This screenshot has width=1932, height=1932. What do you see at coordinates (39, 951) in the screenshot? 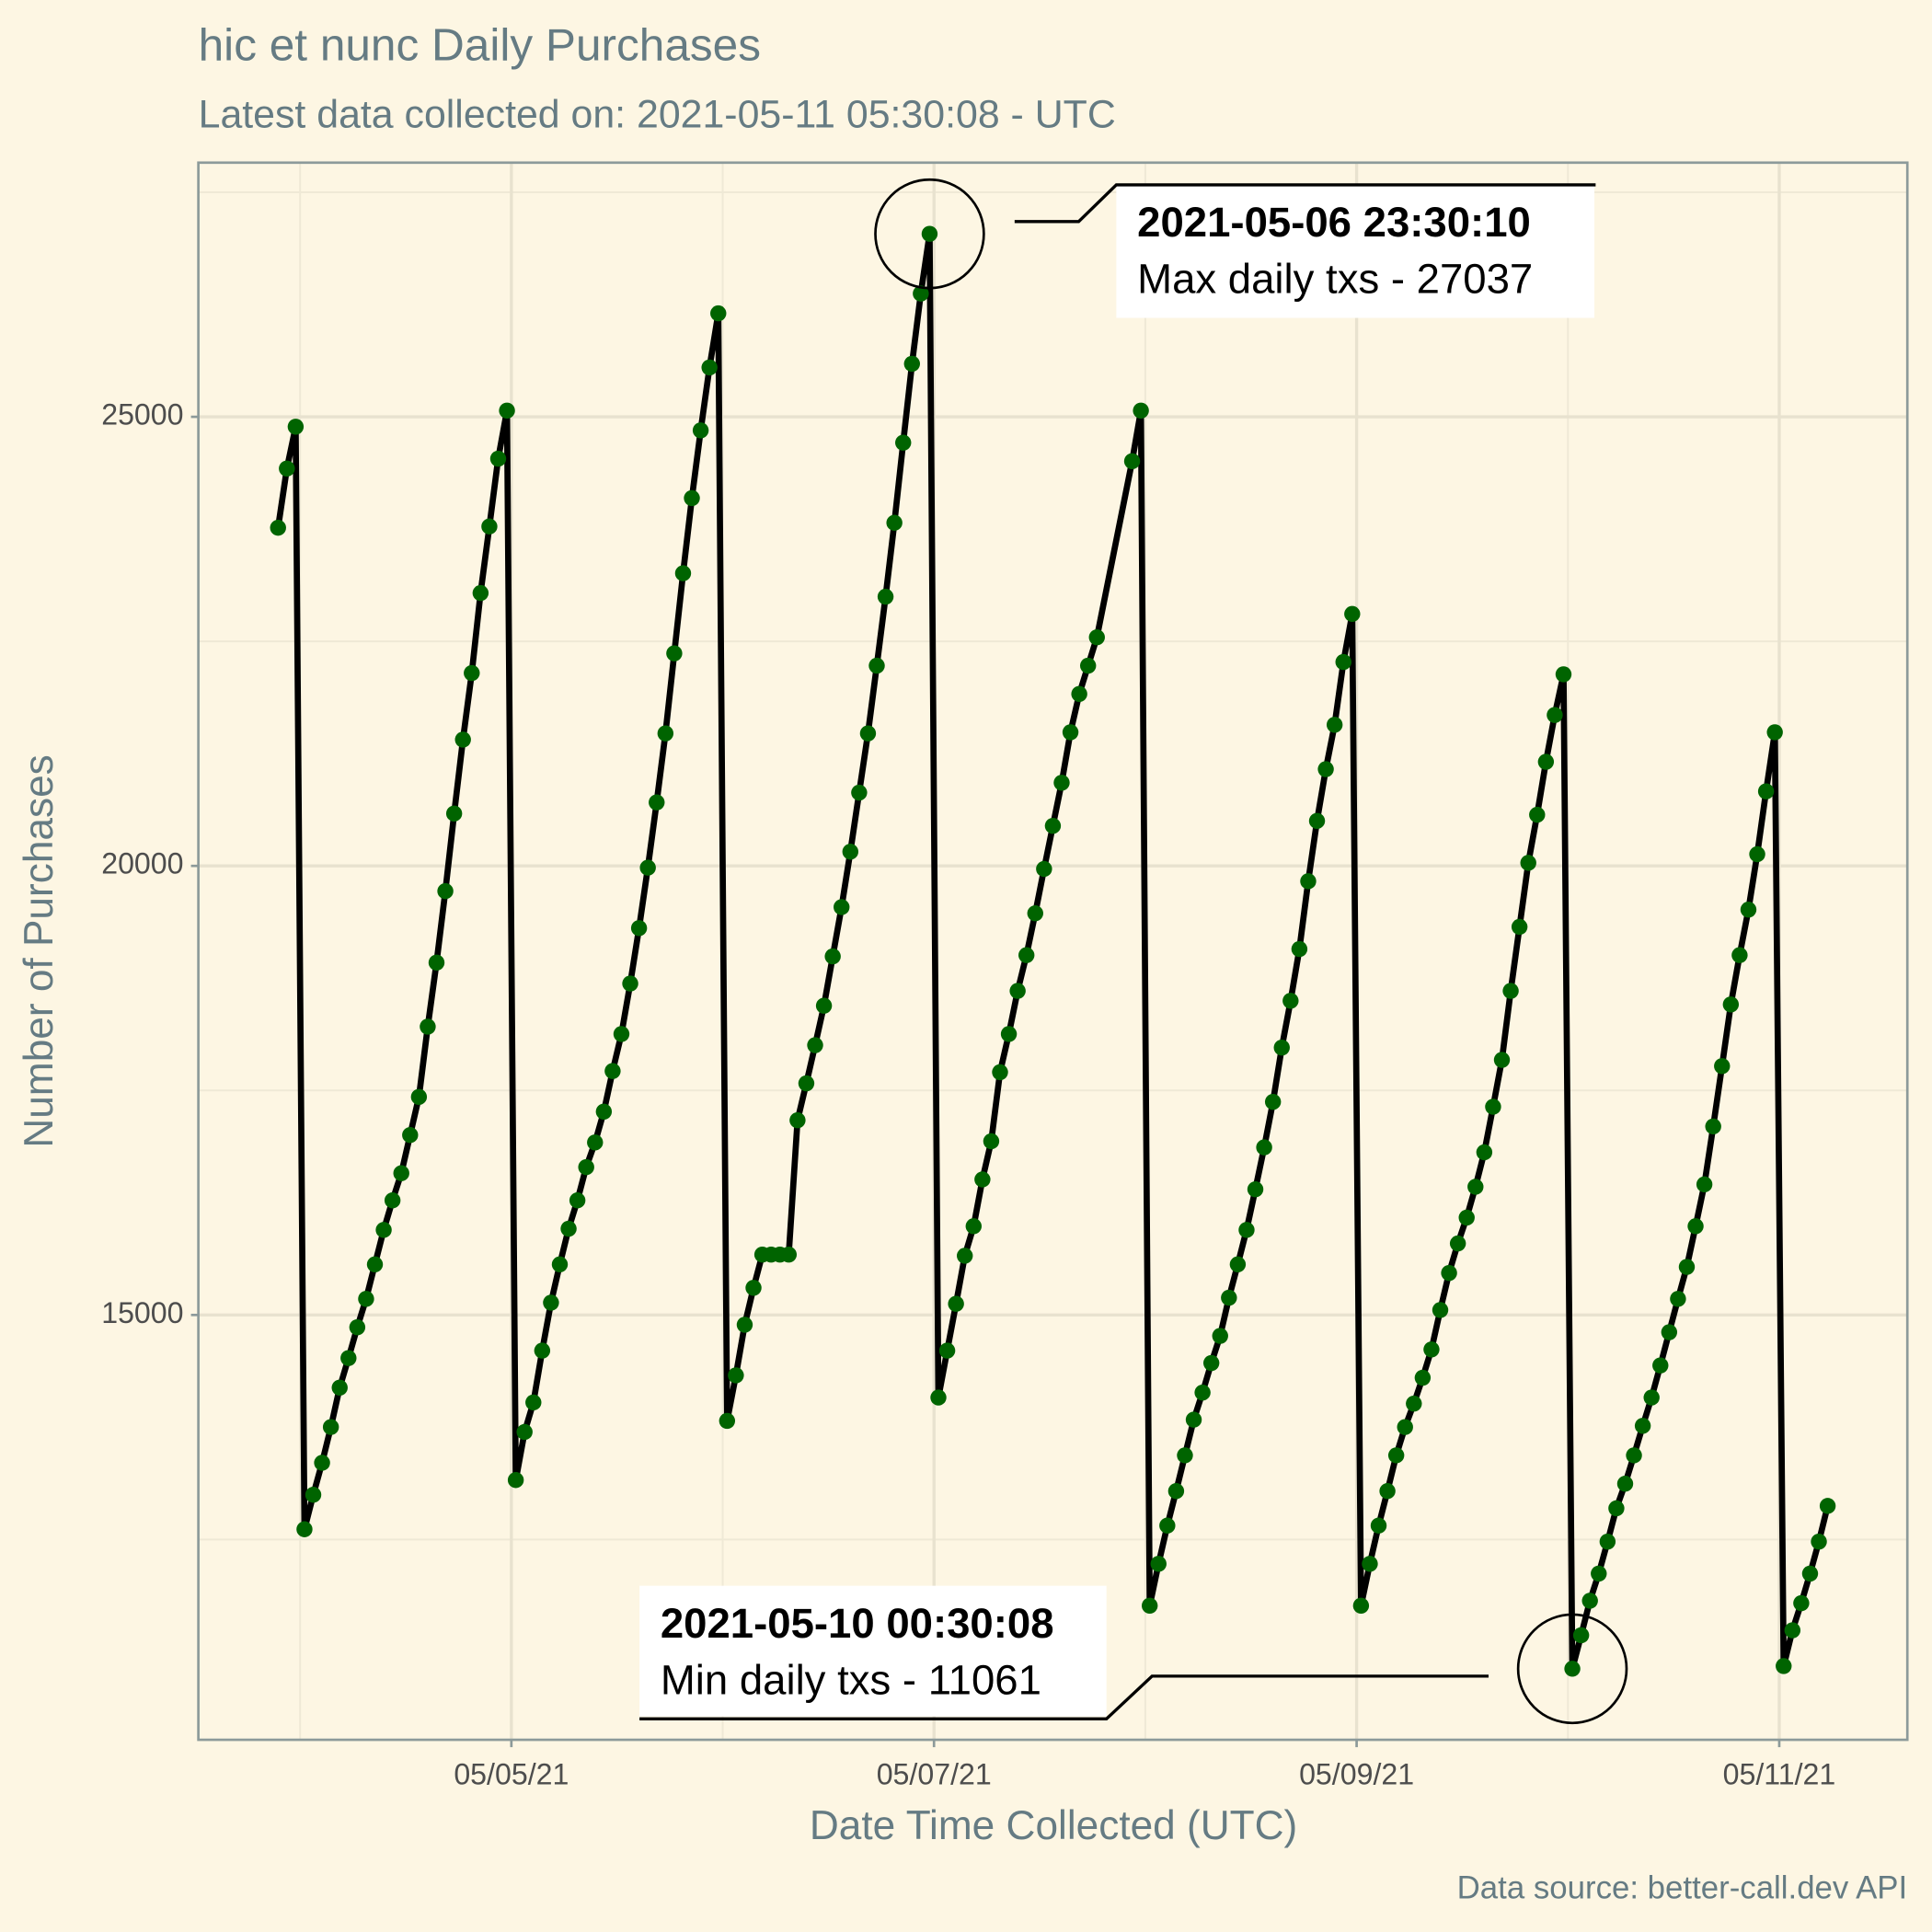
I see `y-axis-label: Number of Purchases` at bounding box center [39, 951].